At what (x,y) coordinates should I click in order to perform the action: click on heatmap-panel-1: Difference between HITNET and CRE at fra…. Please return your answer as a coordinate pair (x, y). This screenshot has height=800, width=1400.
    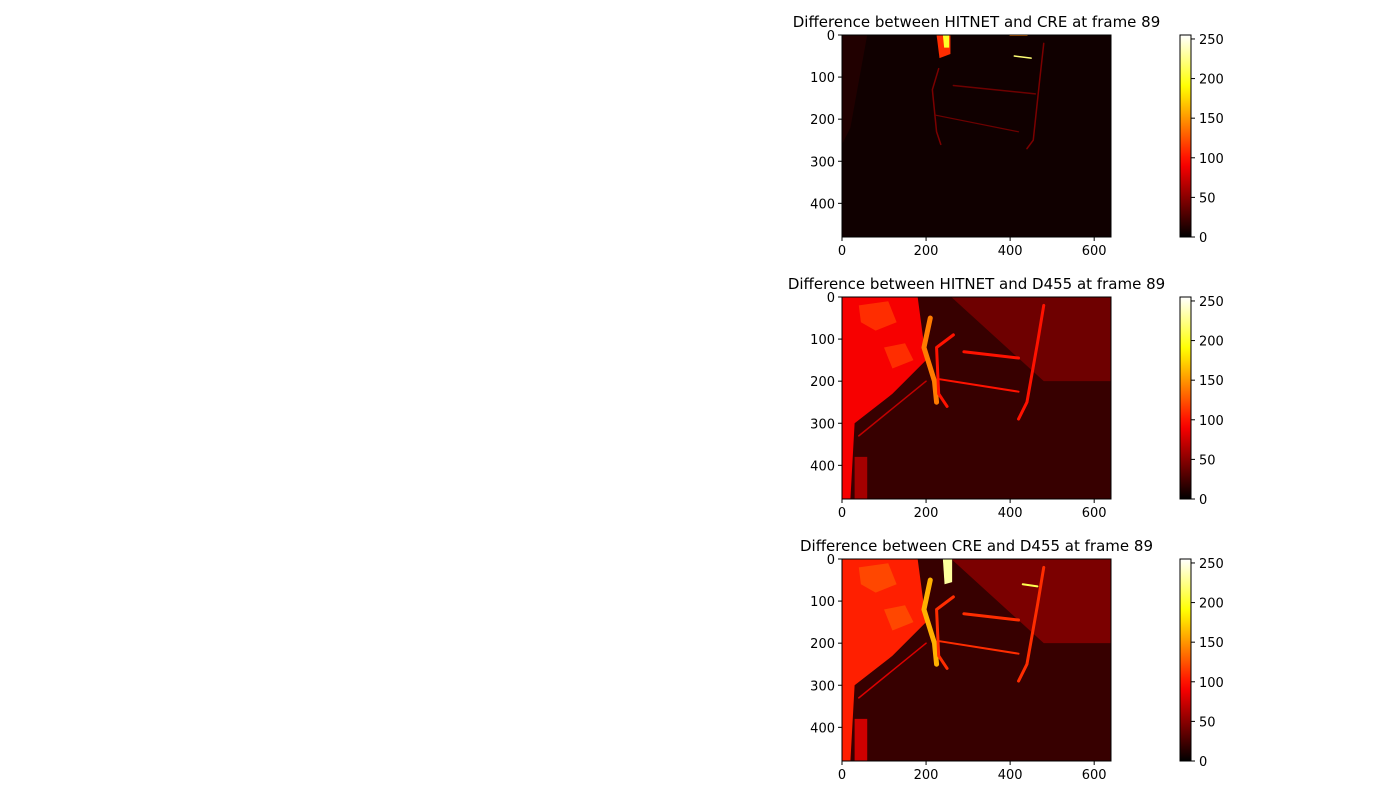
    Looking at the image, I should click on (1008, 136).